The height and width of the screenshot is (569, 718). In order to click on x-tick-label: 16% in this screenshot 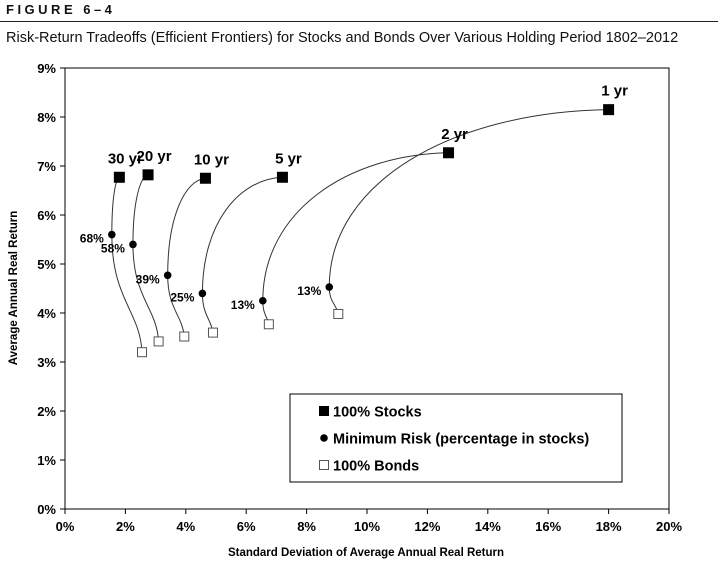, I will do `click(548, 526)`.